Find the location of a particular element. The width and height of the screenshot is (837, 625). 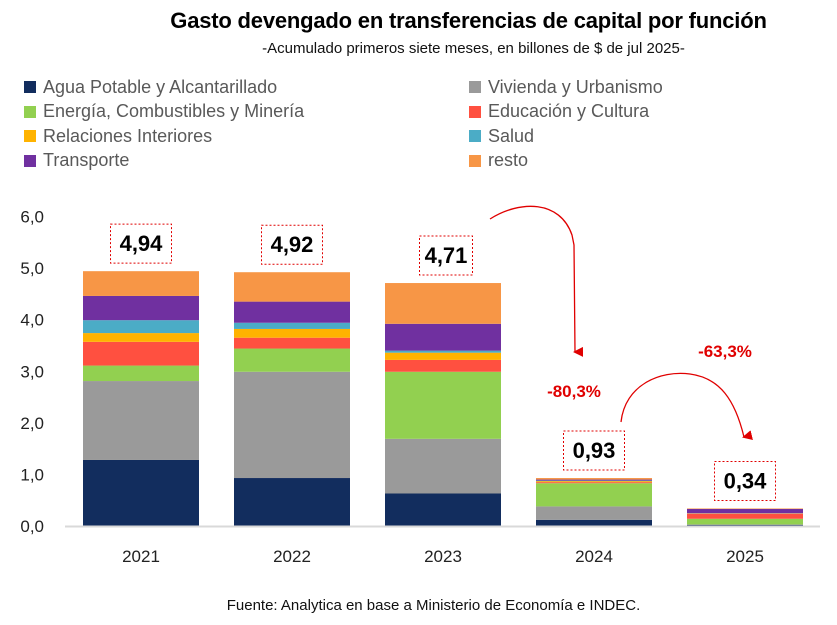

legend-item: Relaciones Interiores is located at coordinates (118, 136).